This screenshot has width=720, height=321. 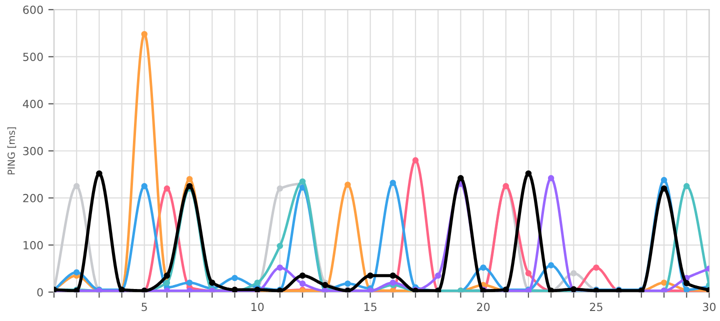 What do you see at coordinates (33, 198) in the screenshot?
I see `y-tick-label: 200` at bounding box center [33, 198].